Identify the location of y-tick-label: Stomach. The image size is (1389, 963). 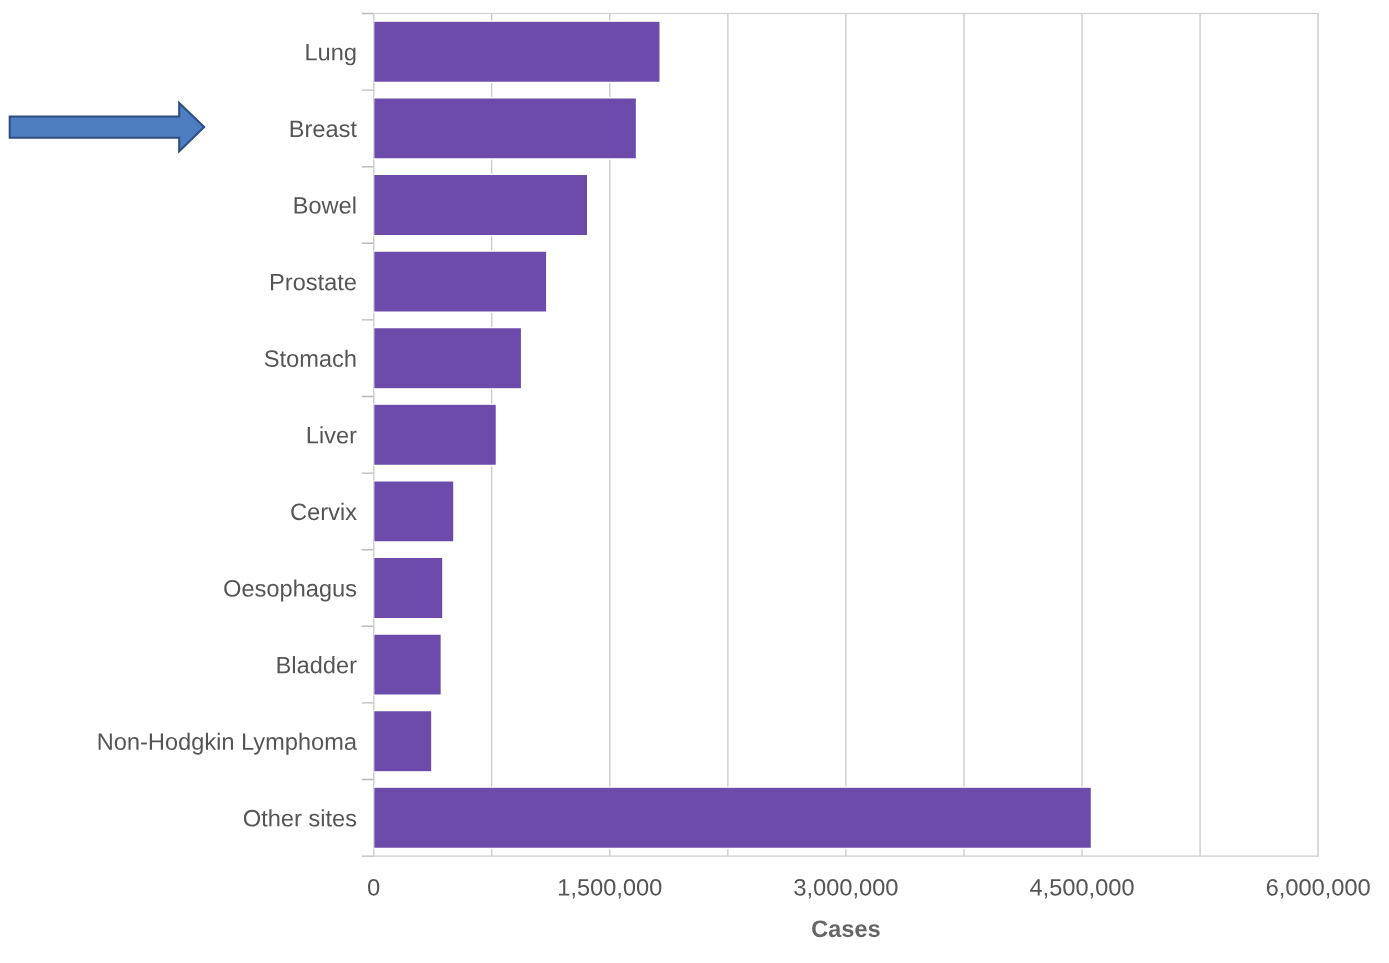
(310, 358).